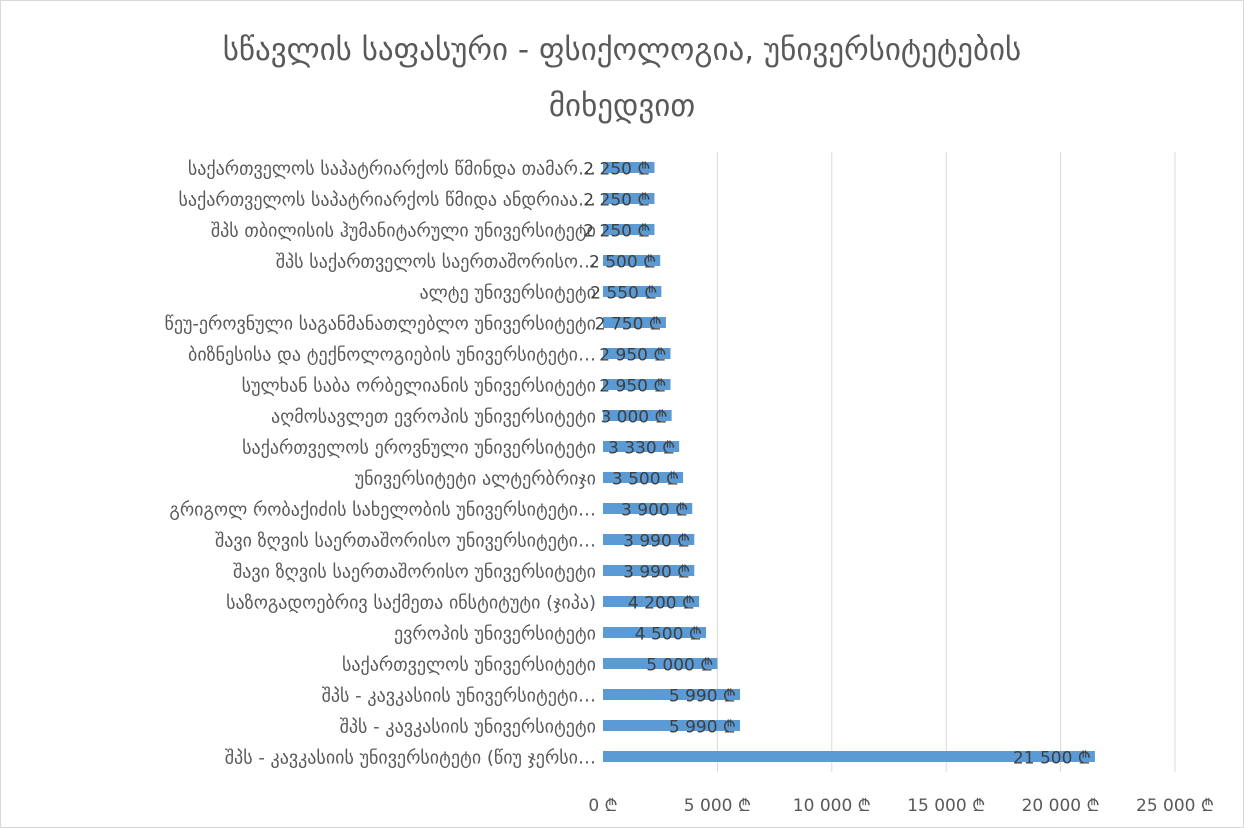 Image resolution: width=1244 pixels, height=828 pixels. Describe the element at coordinates (508, 293) in the screenshot. I see `category-label: ალტე უნივერსიტეტი` at that location.